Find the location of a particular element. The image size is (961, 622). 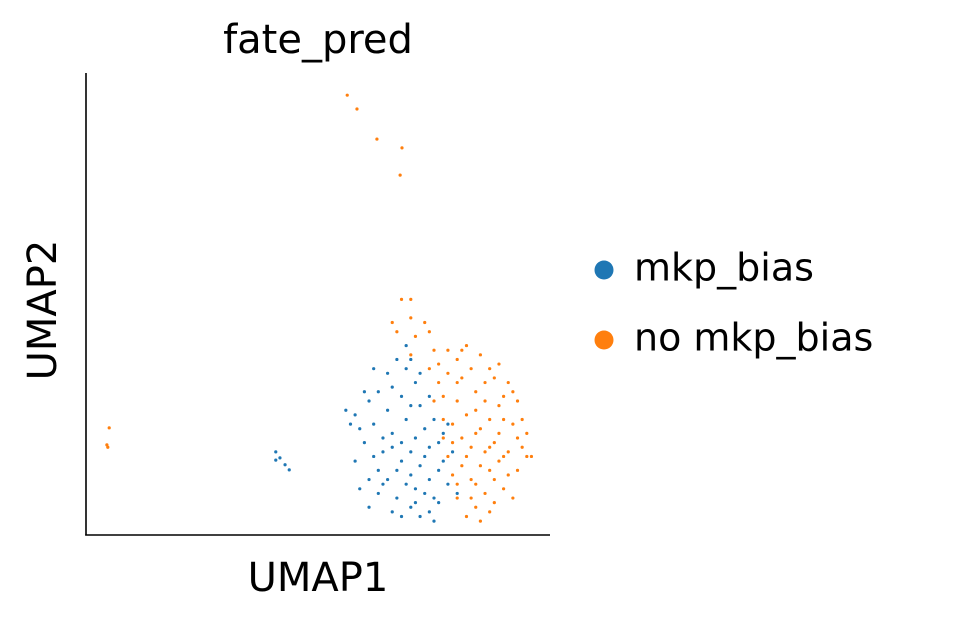

x-axis-label: UMAP1 is located at coordinates (318, 578).